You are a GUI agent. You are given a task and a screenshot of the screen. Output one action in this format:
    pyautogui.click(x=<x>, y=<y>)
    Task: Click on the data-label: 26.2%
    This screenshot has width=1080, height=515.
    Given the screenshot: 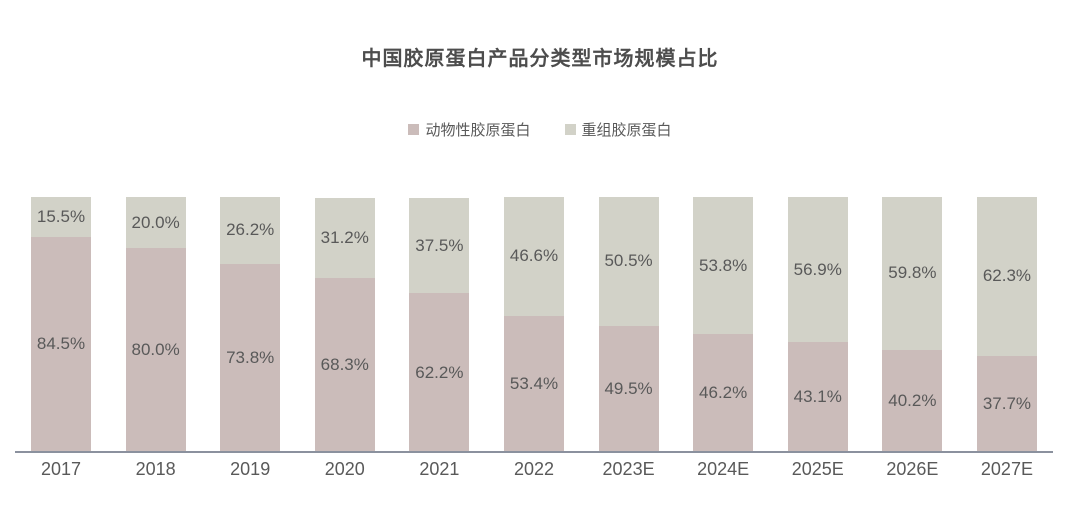 What is the action you would take?
    pyautogui.click(x=250, y=230)
    